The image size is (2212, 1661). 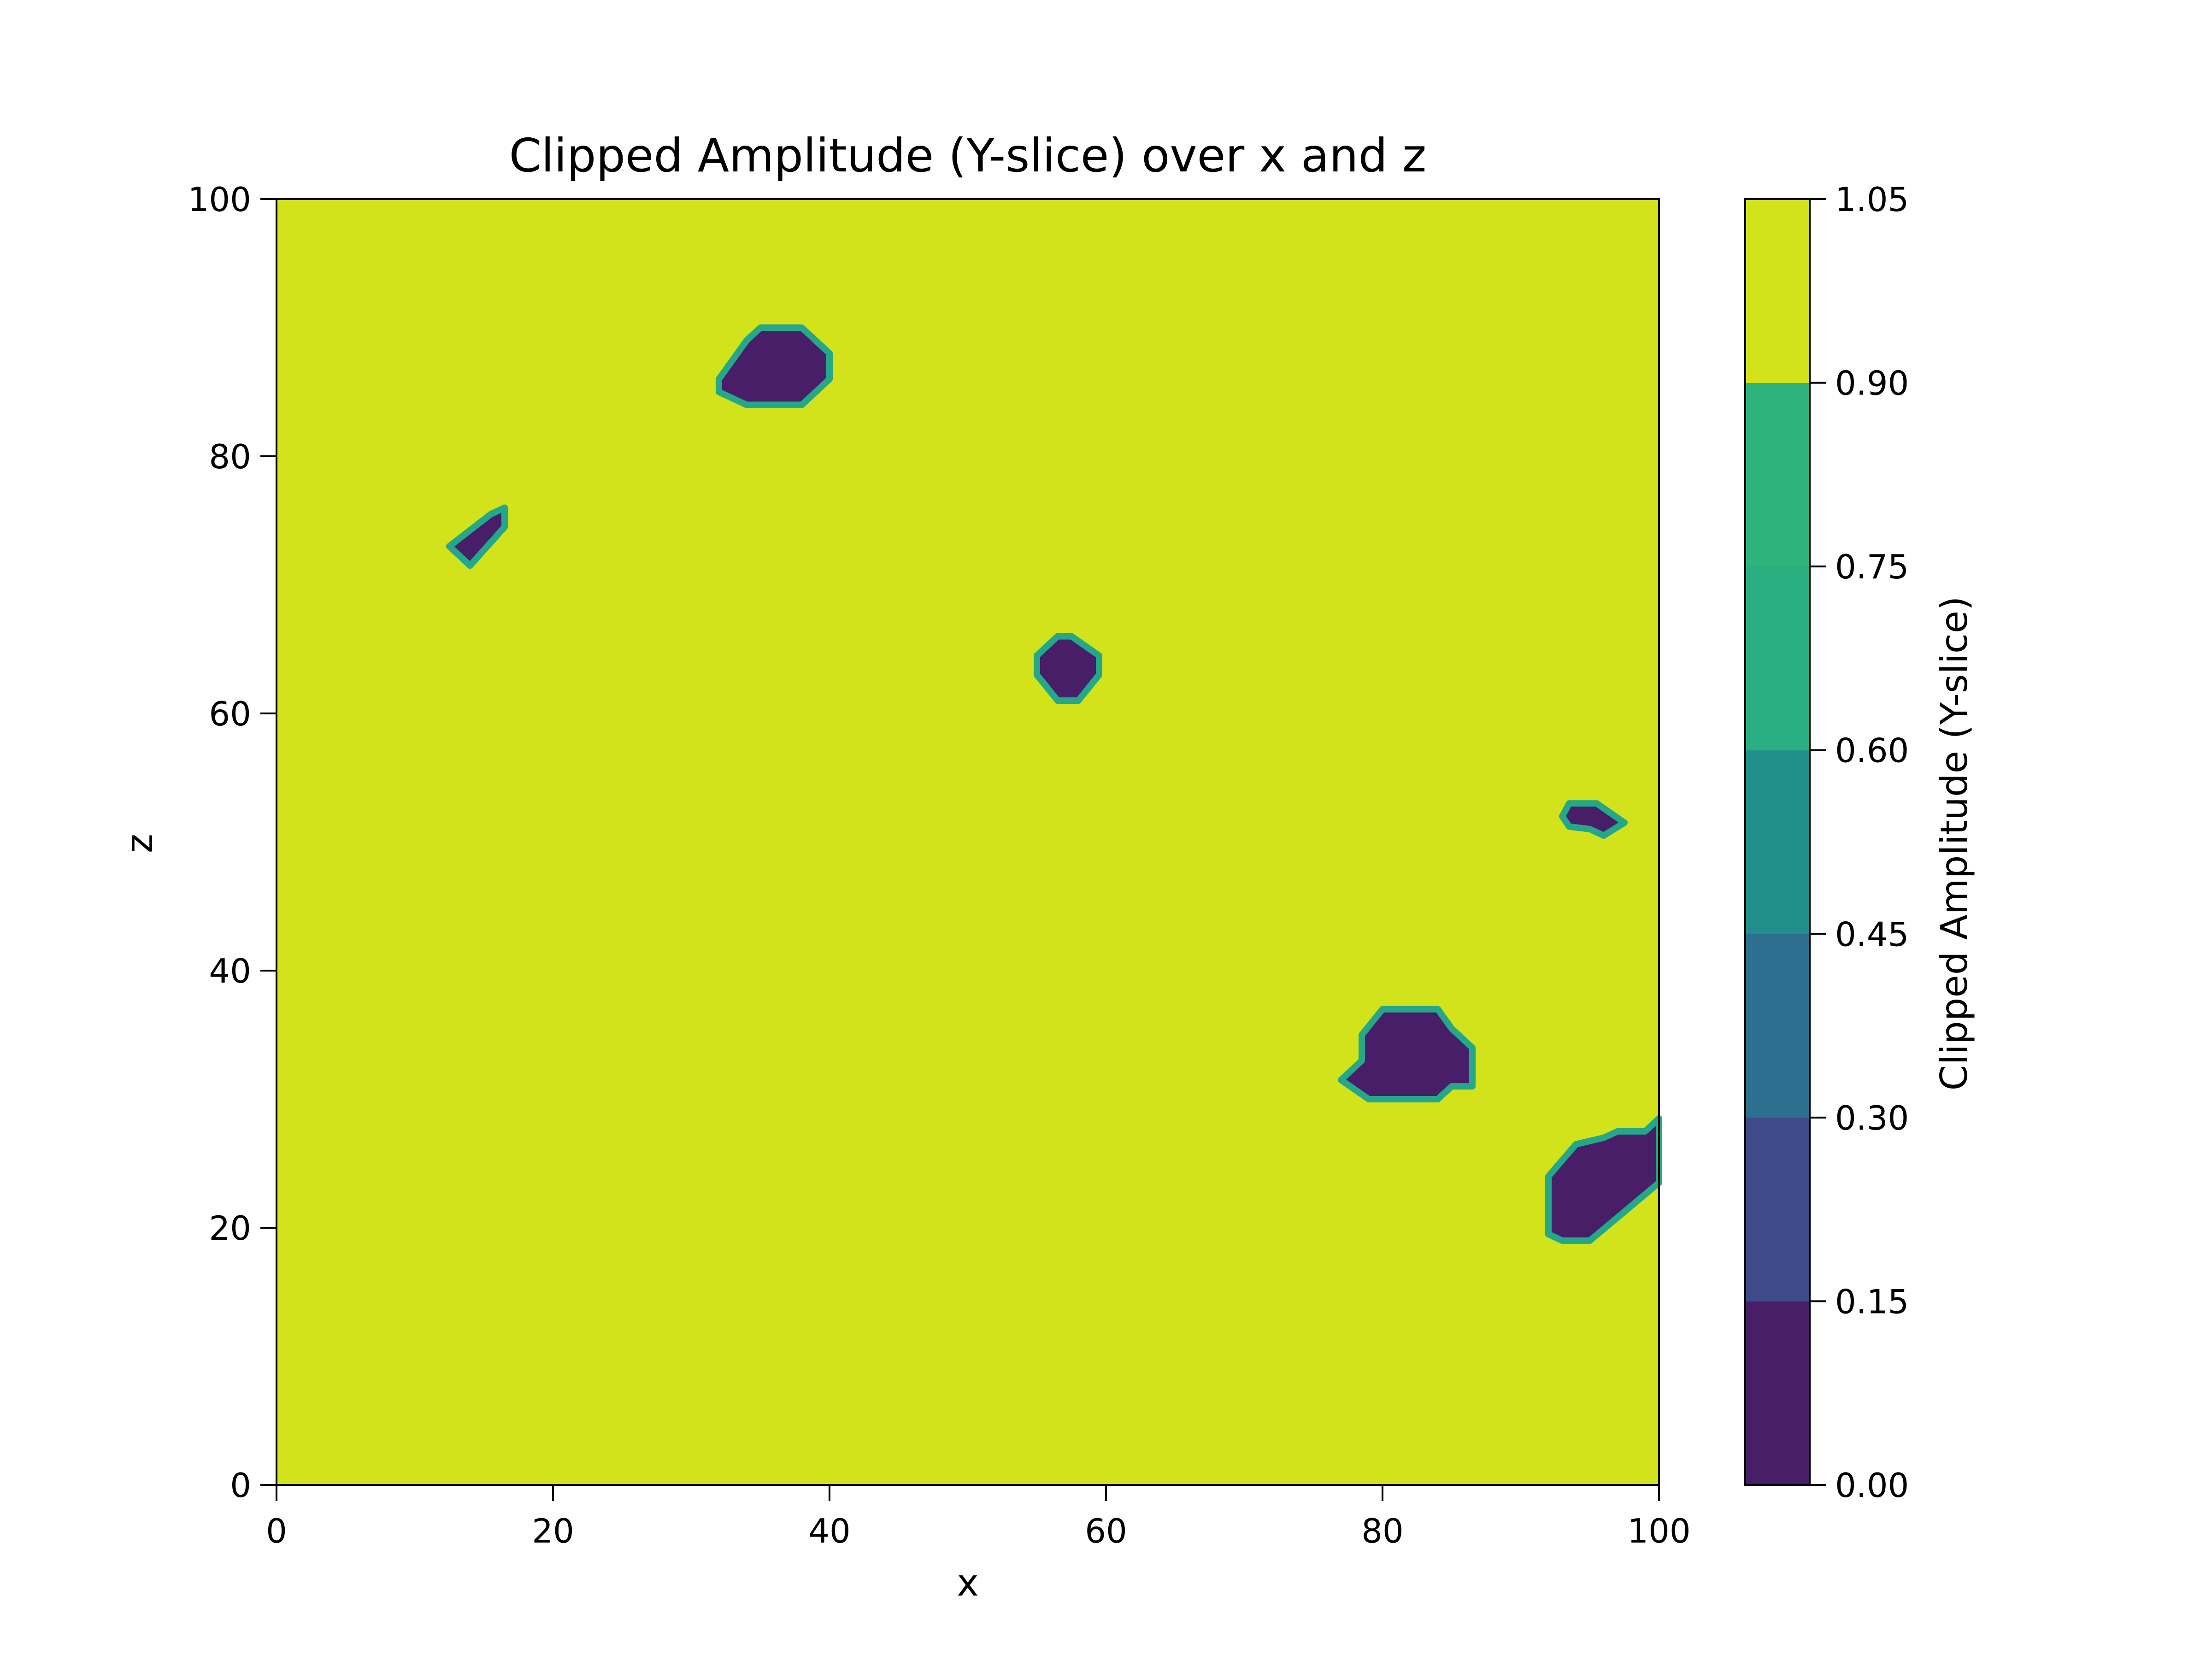 I want to click on colorbar-tick-label: 0.90, so click(x=1872, y=383).